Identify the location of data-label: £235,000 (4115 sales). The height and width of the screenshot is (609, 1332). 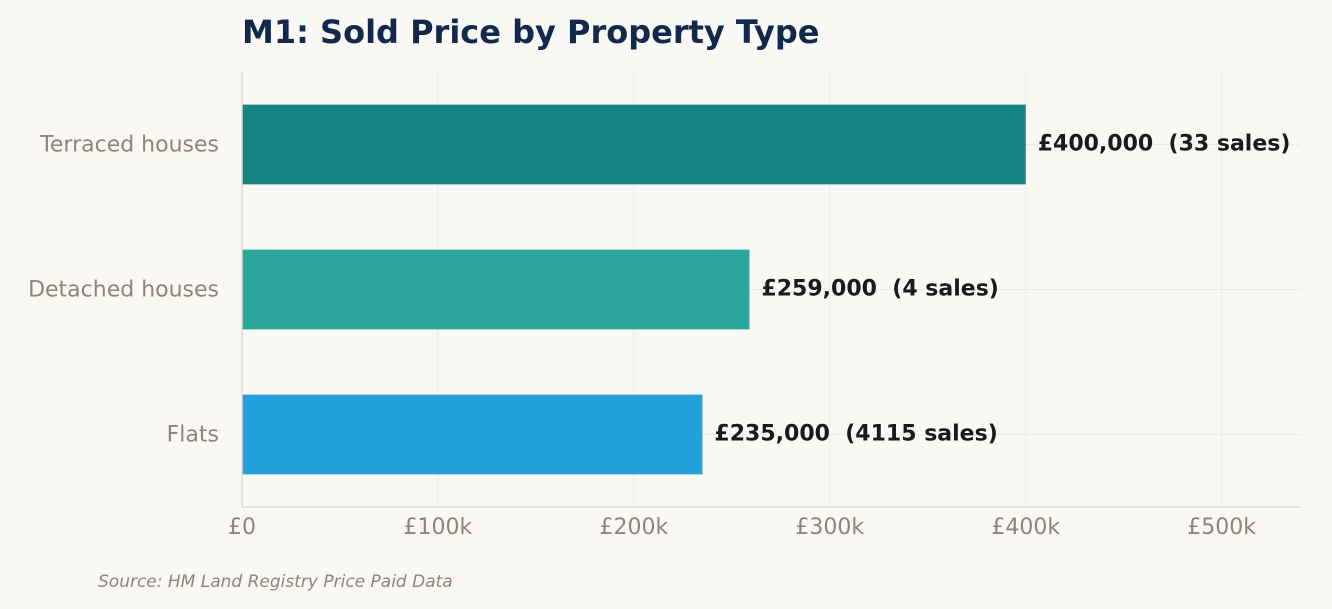
(855, 434).